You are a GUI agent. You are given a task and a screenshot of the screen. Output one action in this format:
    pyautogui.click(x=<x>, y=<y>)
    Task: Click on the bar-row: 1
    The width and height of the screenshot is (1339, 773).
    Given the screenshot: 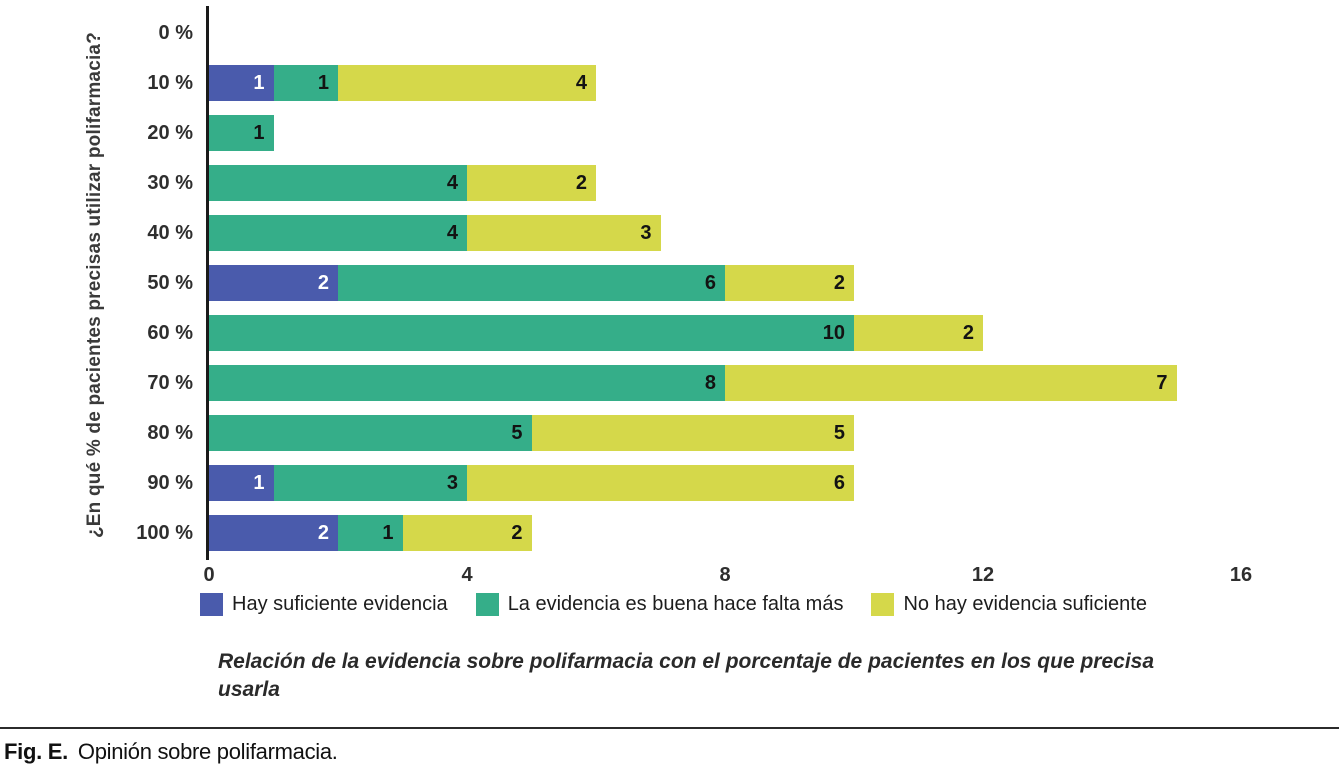 What is the action you would take?
    pyautogui.click(x=725, y=133)
    